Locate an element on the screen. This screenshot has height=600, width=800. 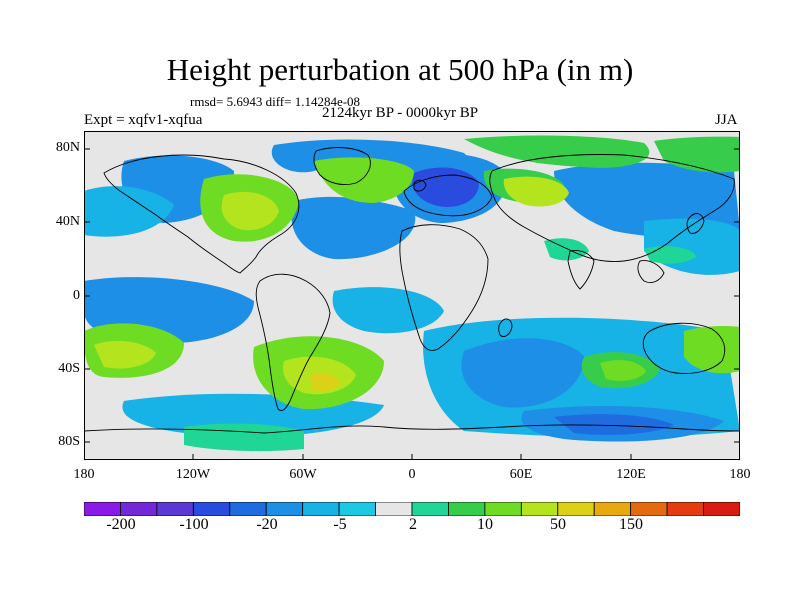
colorbar-label: -100 is located at coordinates (194, 524).